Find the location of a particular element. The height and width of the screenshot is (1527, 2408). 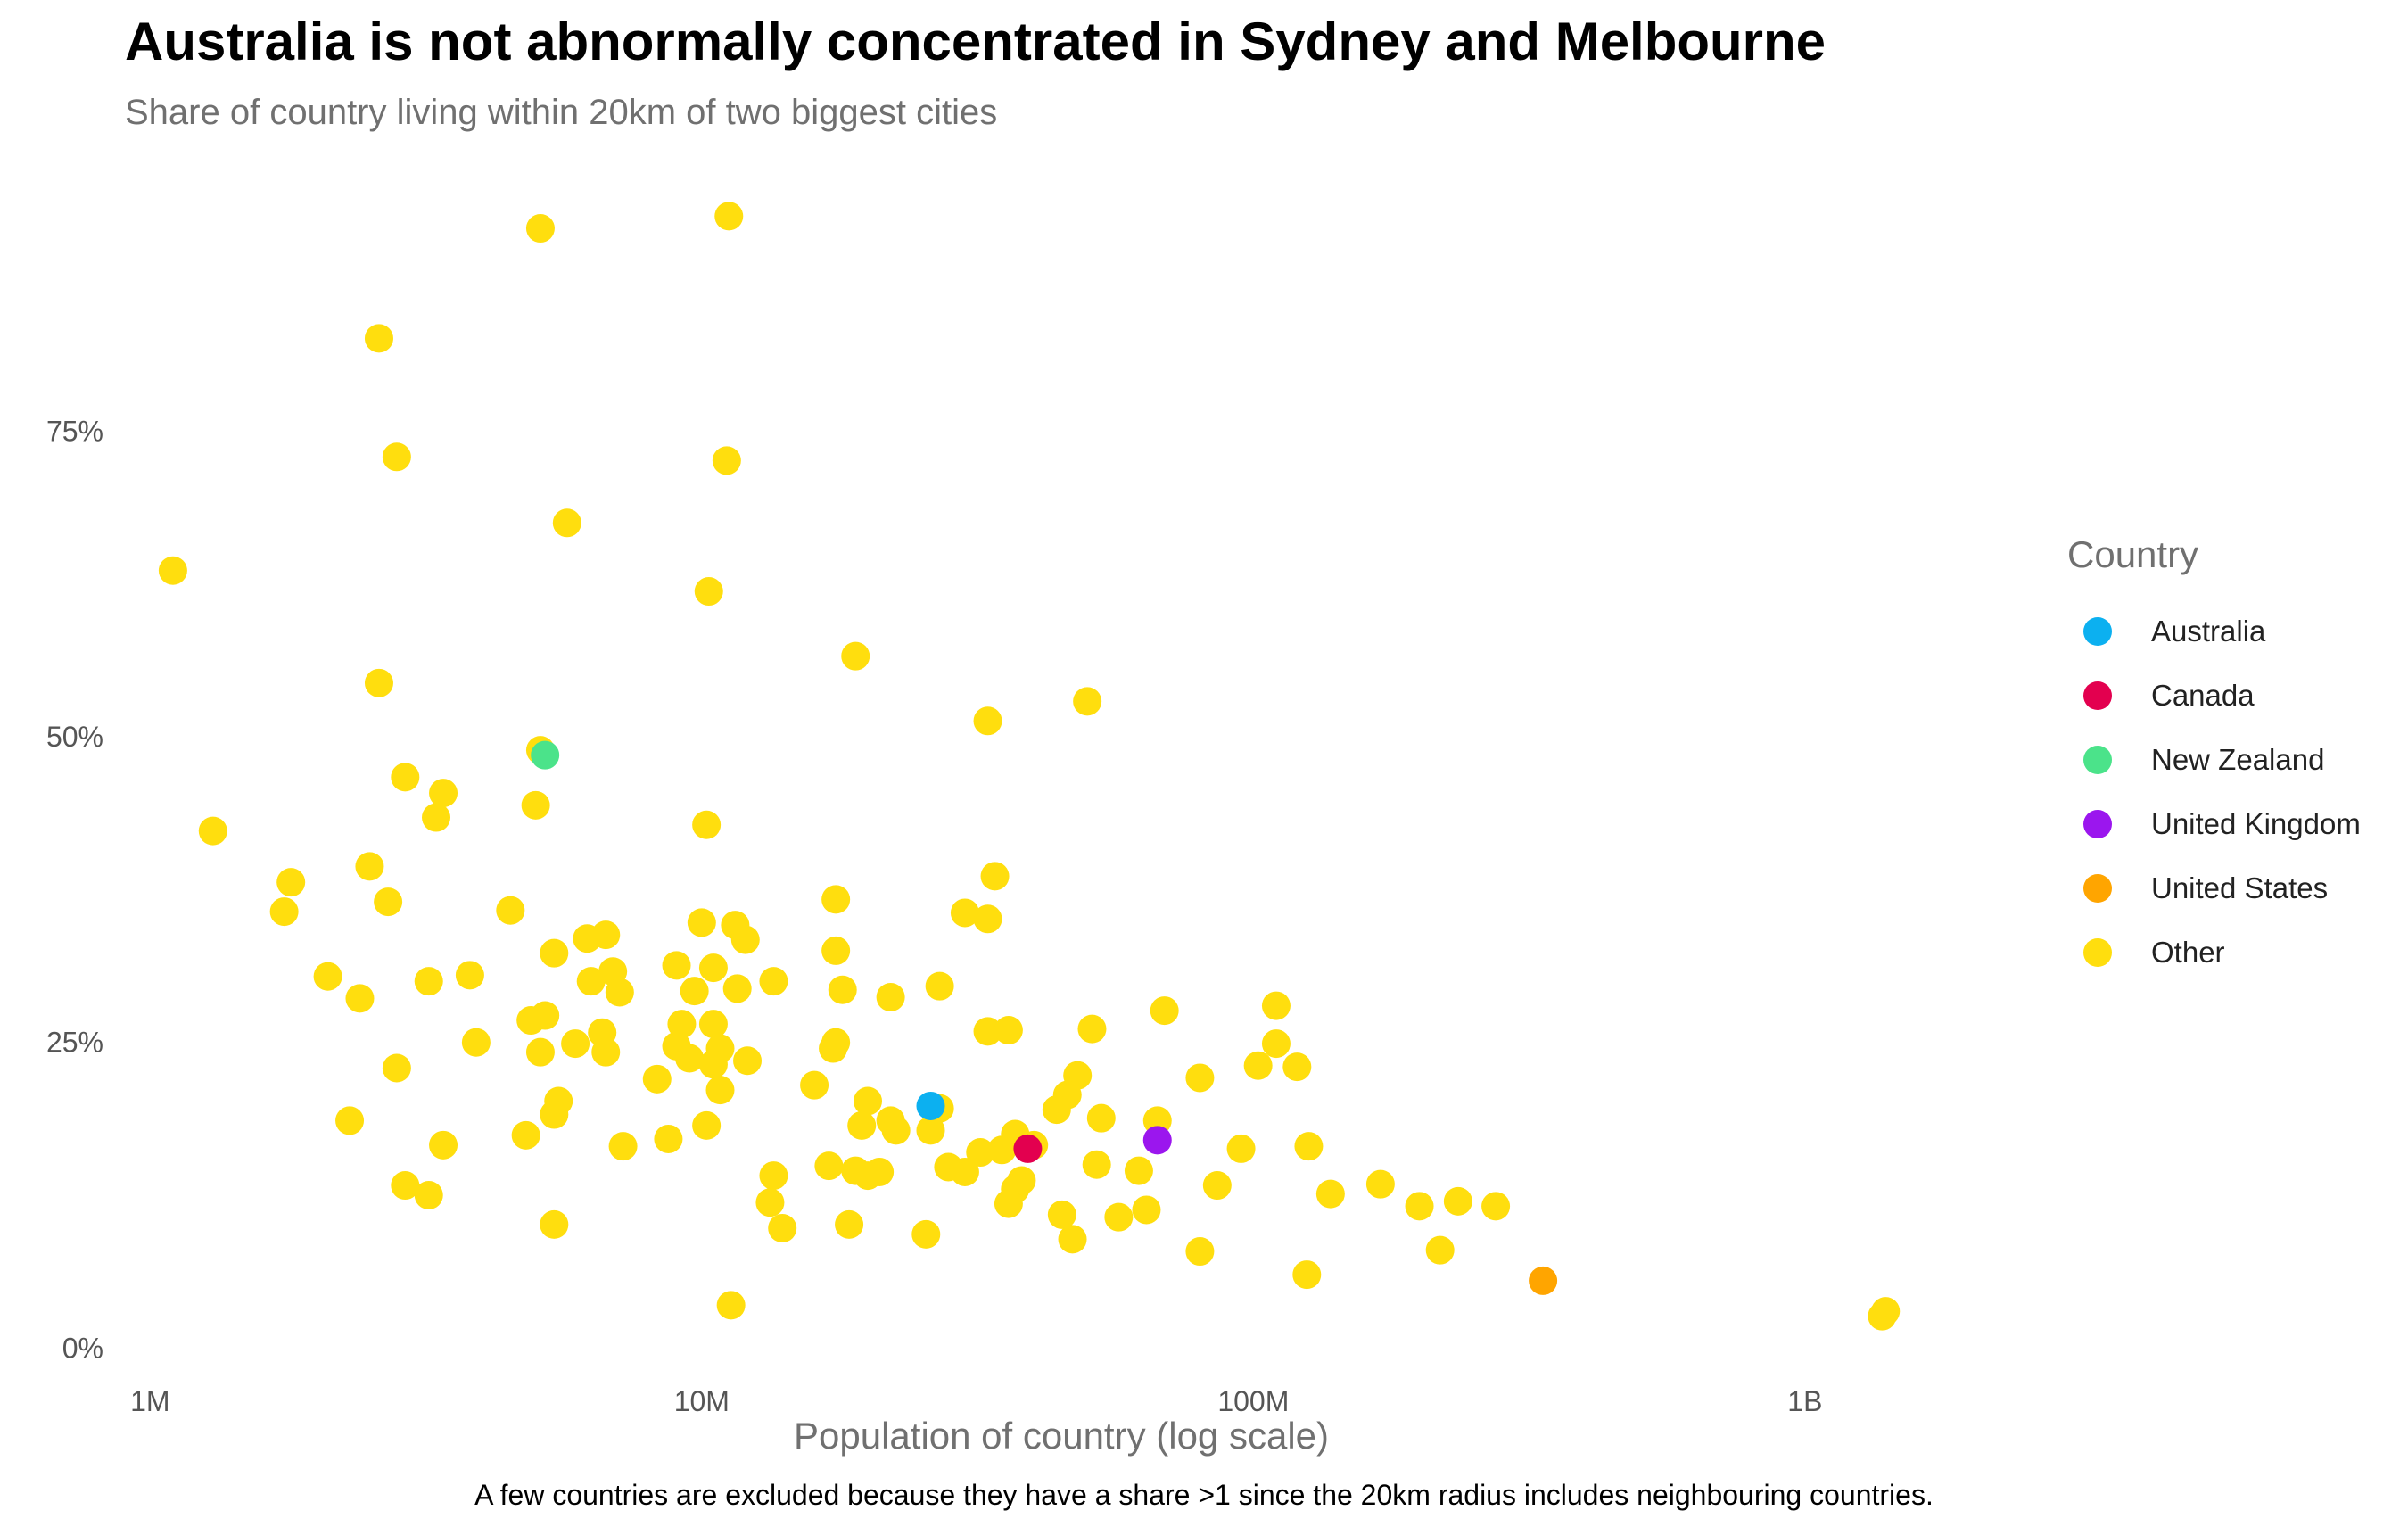

legend-item-united-states: United States is located at coordinates (2214, 888).